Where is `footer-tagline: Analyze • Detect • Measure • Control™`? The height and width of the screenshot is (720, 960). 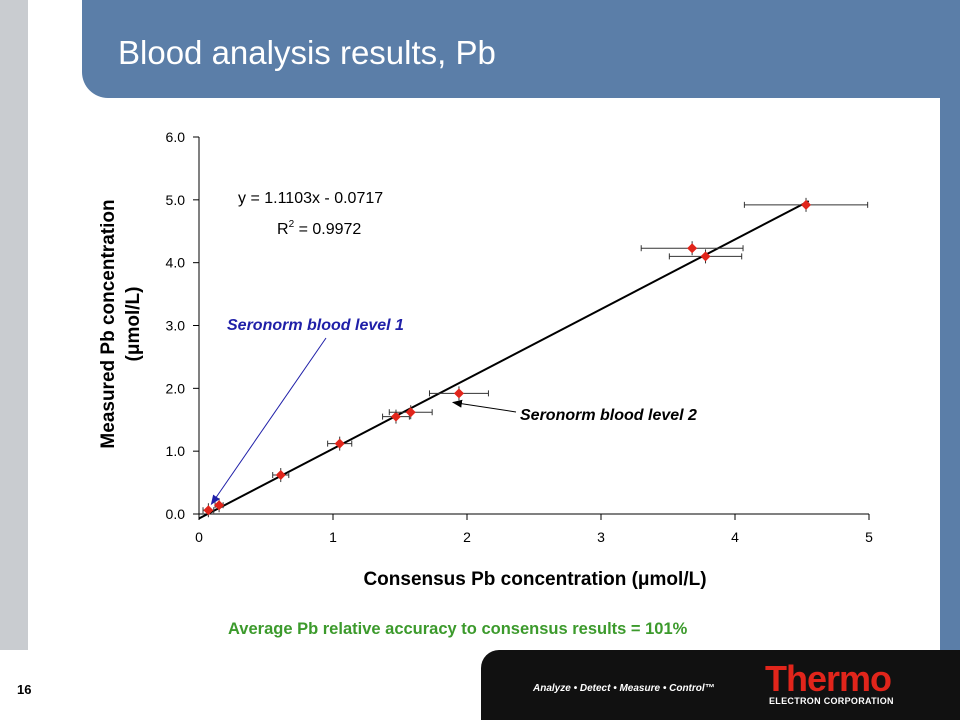
footer-tagline: Analyze • Detect • Measure • Control™ is located at coordinates (624, 688).